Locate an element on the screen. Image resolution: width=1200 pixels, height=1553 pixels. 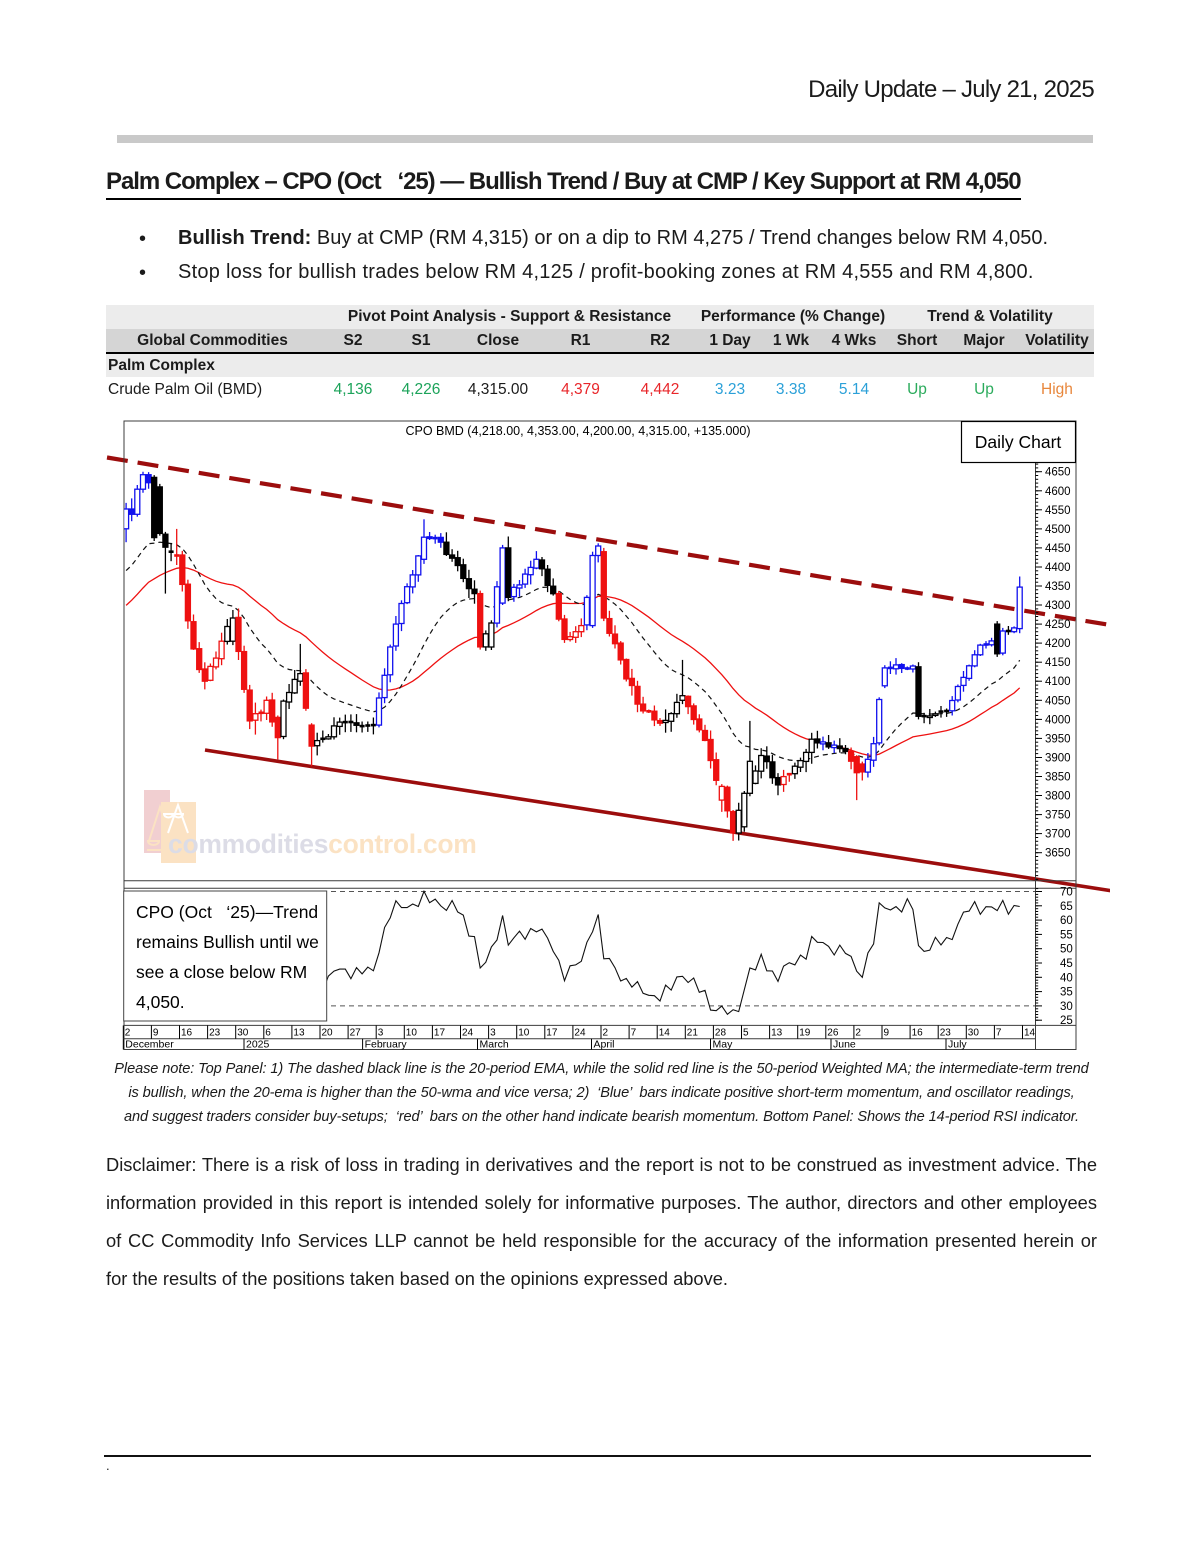
svg-text: 4200 is located at coordinates (1058, 644).